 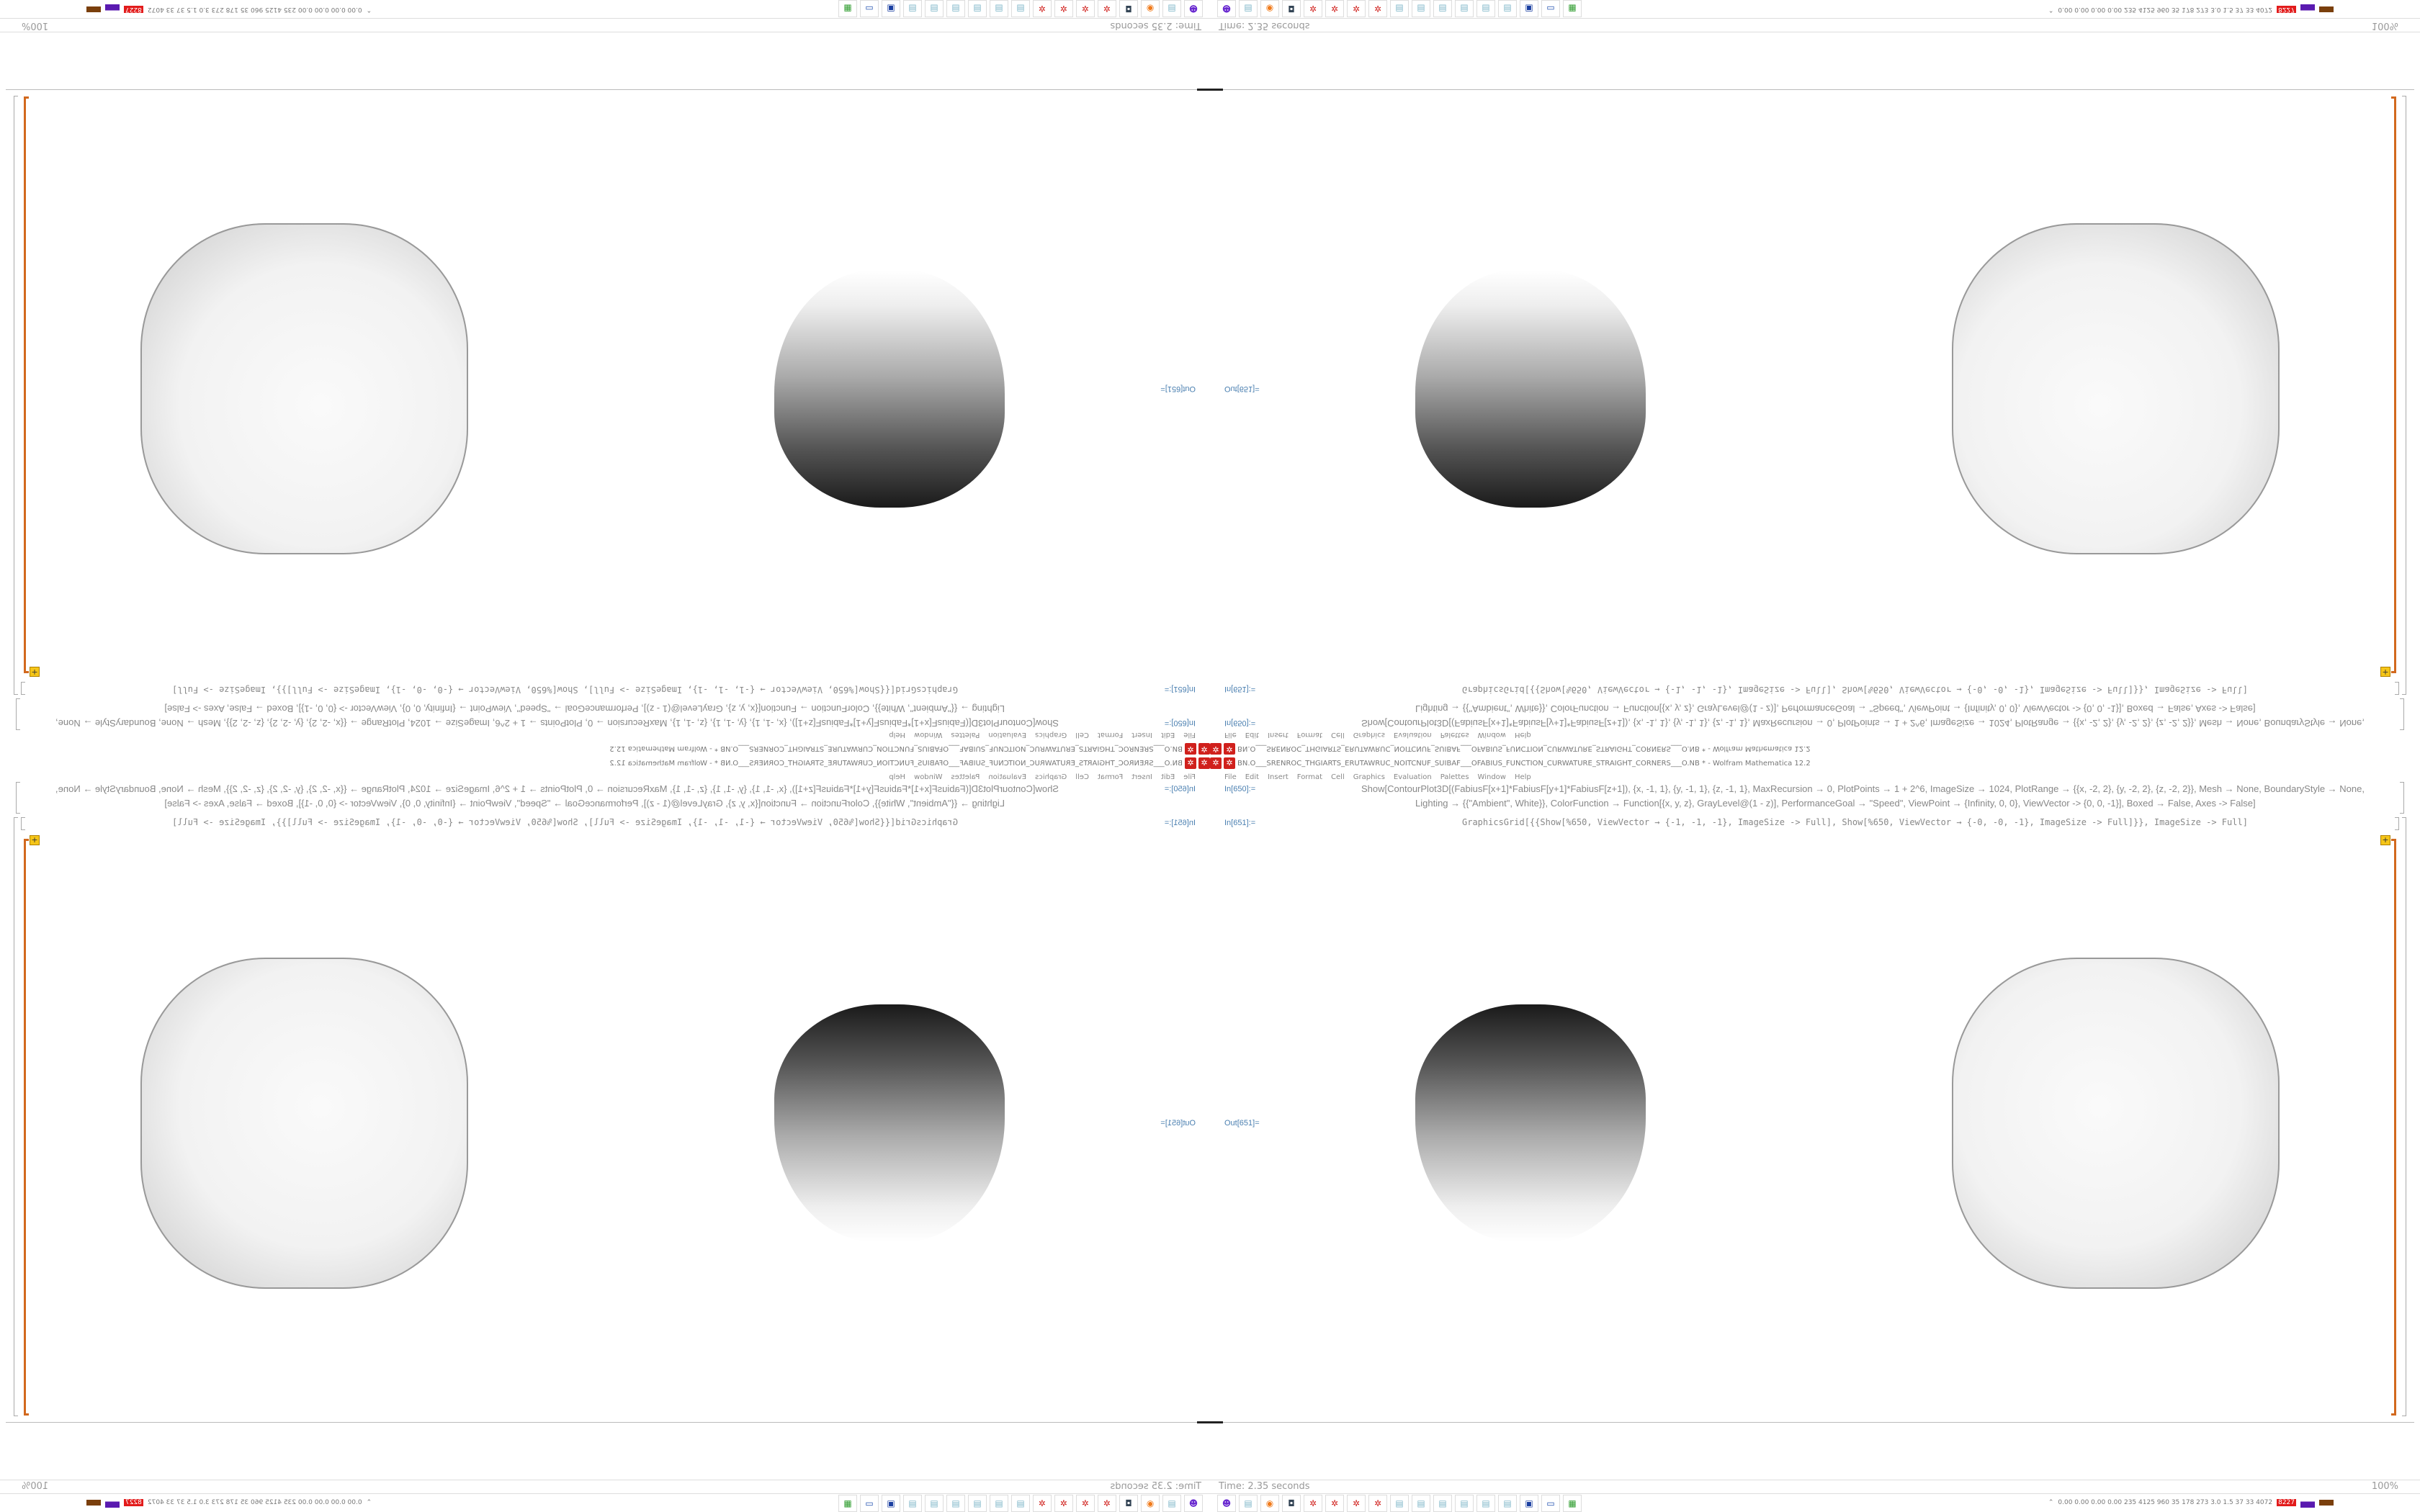 I want to click on menu-cell: Cell, so click(x=1082, y=735).